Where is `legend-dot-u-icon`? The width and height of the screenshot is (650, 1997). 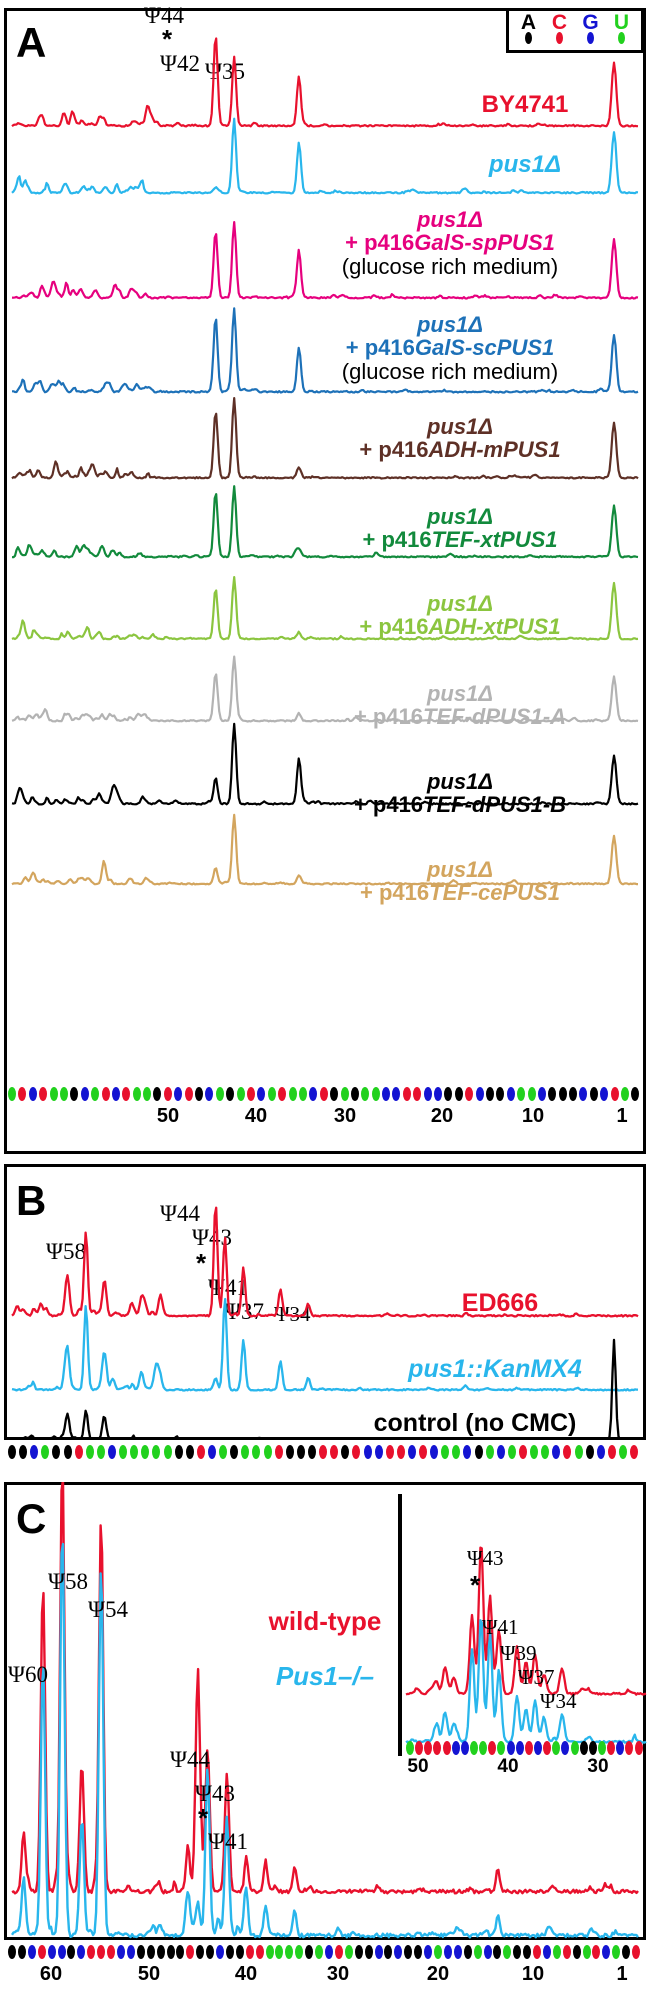 legend-dot-u-icon is located at coordinates (621, 38).